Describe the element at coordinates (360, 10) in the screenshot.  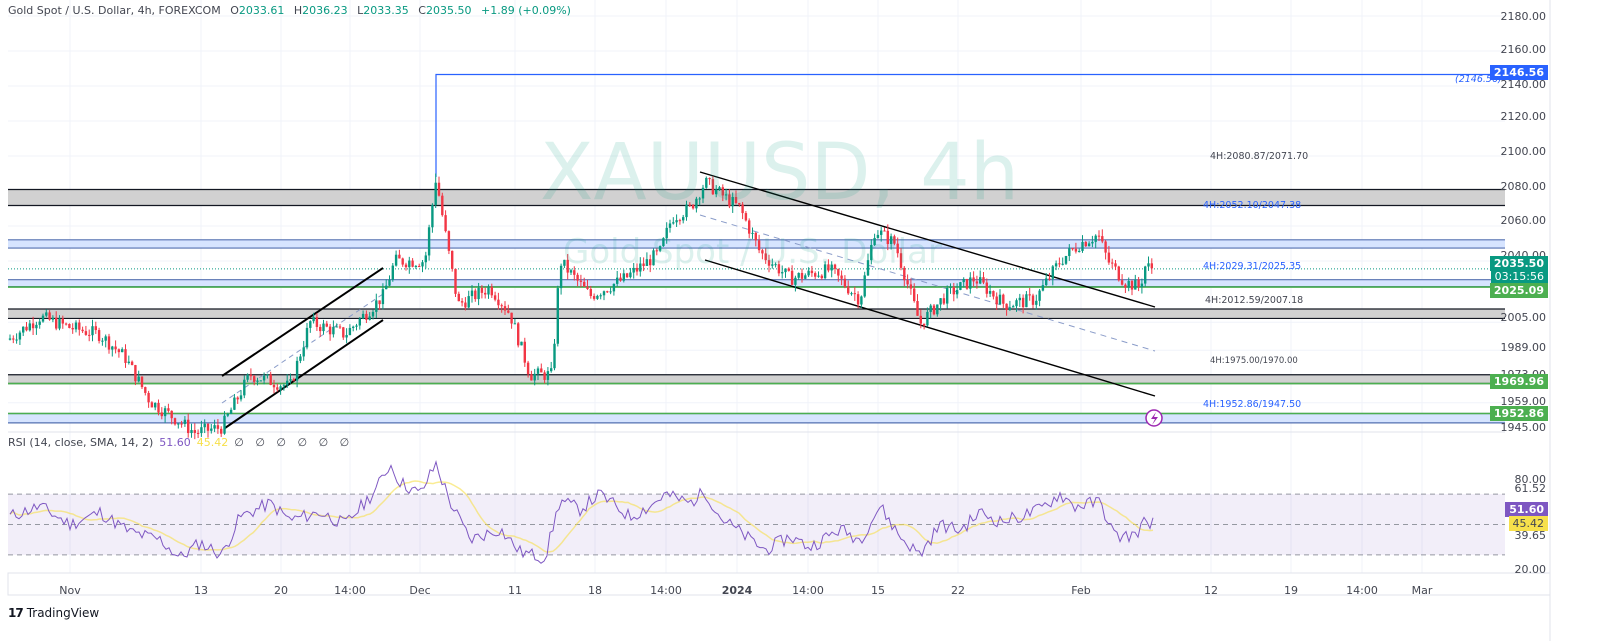
I see `low-label: L` at that location.